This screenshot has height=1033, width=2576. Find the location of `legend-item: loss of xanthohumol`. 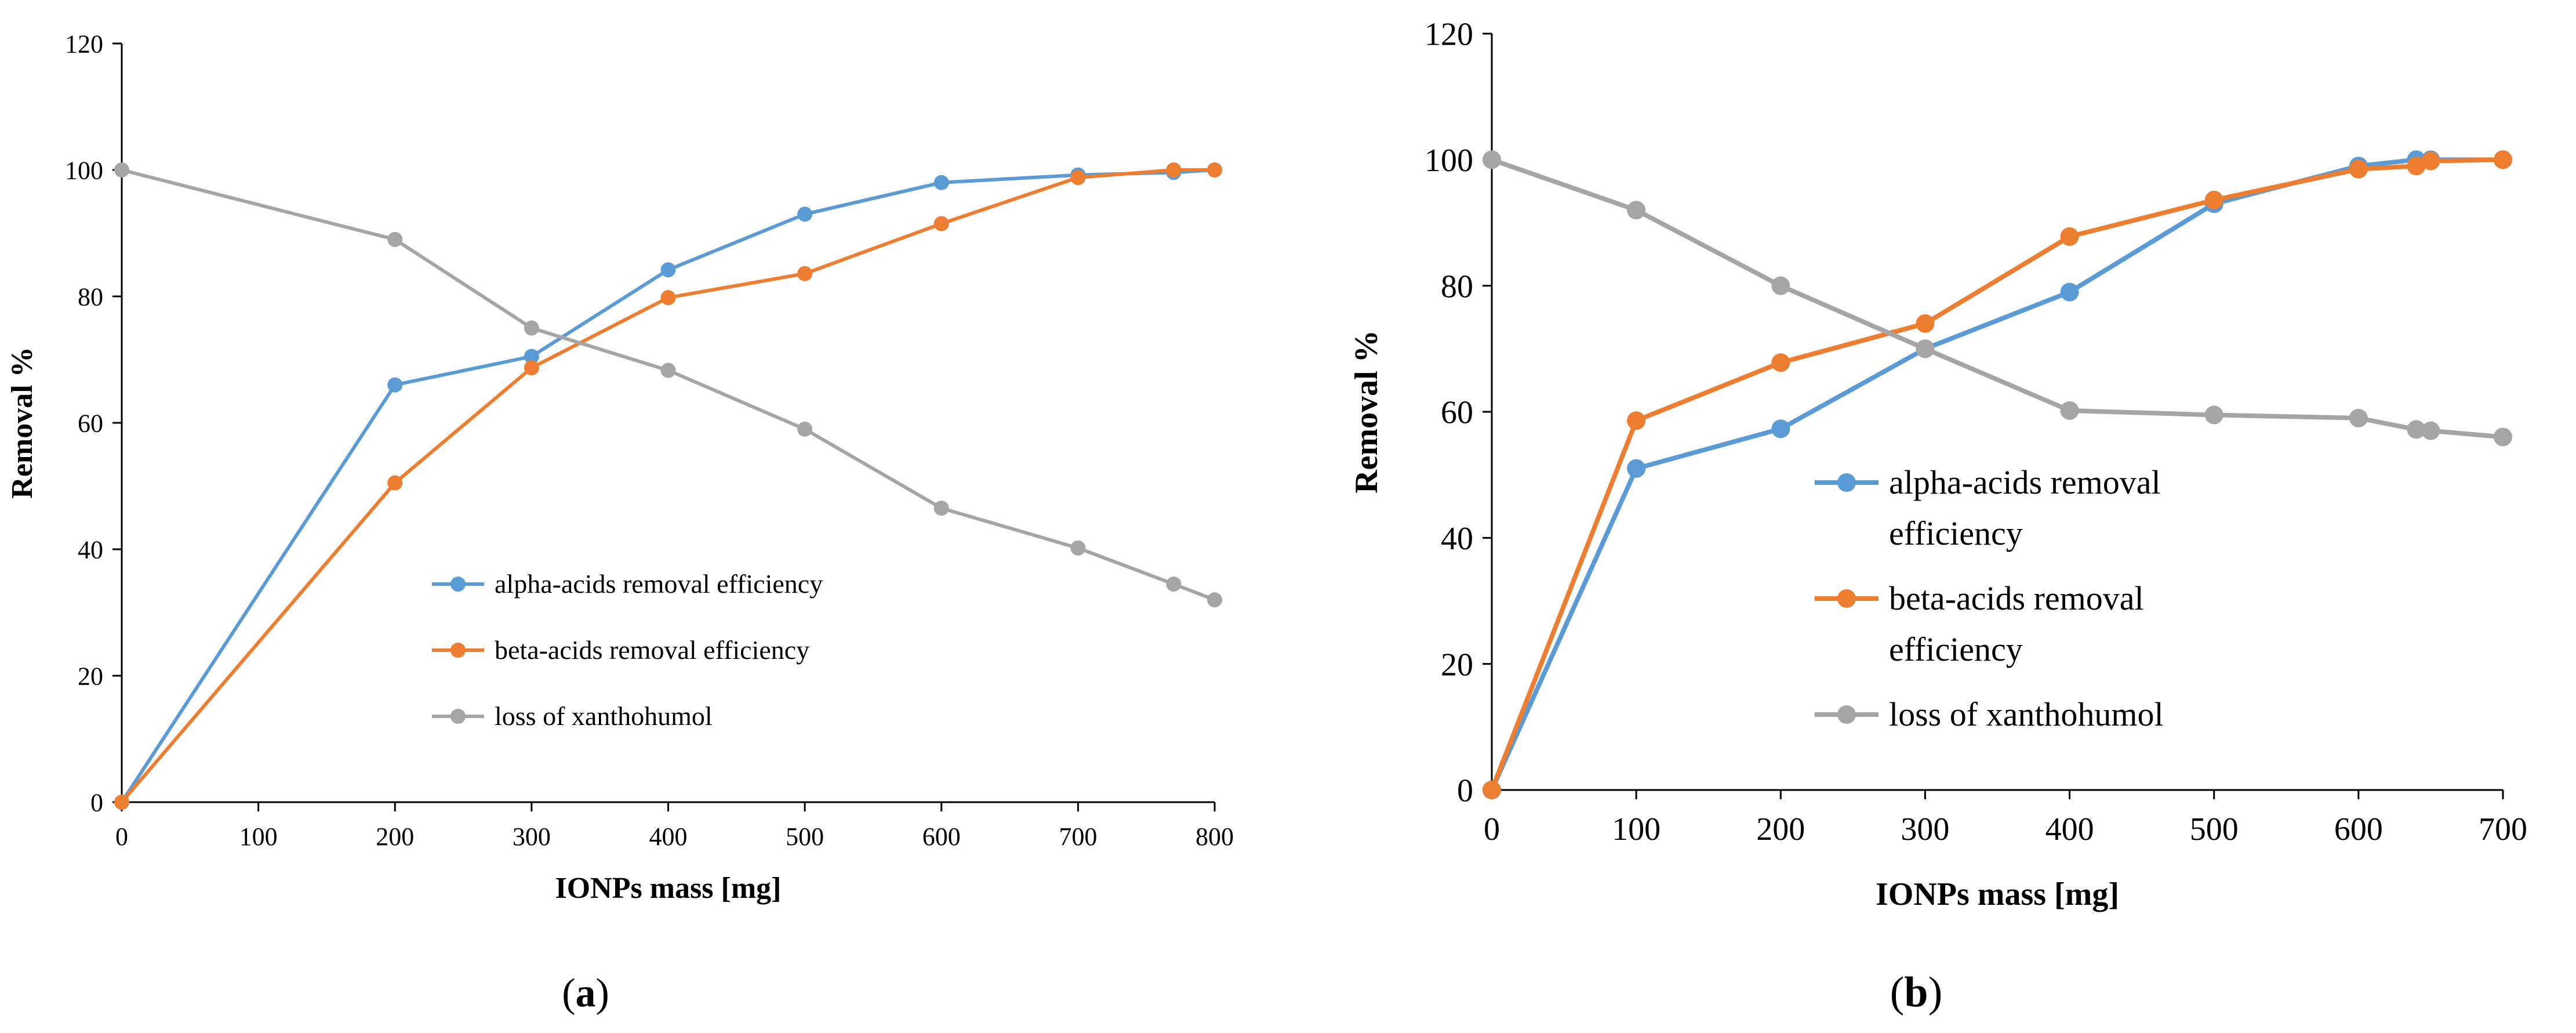

legend-item: loss of xanthohumol is located at coordinates (572, 716).